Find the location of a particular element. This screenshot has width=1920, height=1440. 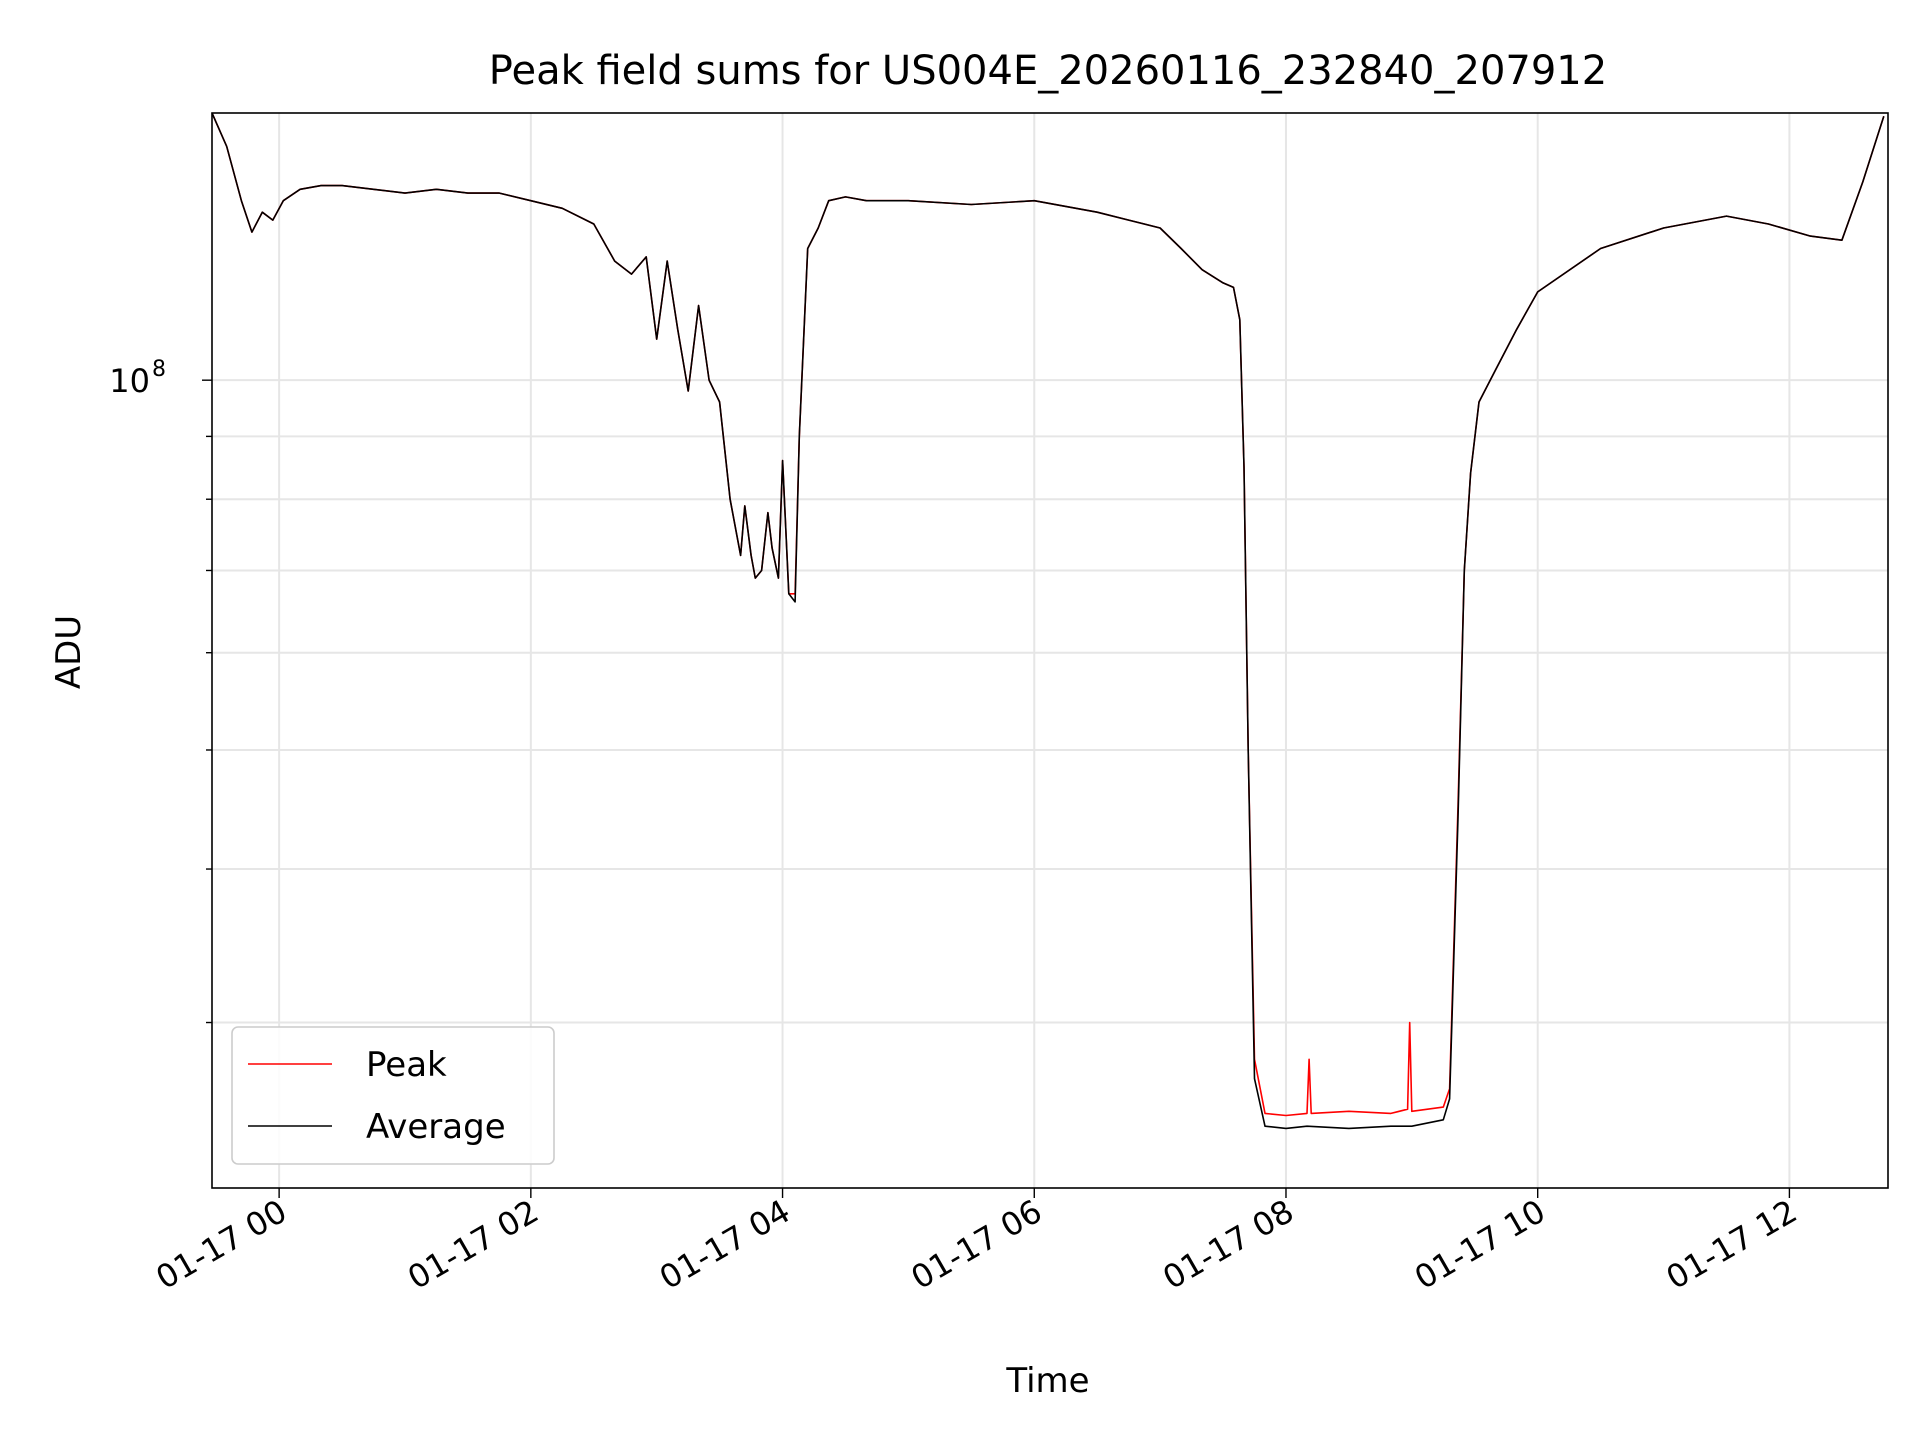

y-tick-label-exponent: 8 is located at coordinates (159, 369).